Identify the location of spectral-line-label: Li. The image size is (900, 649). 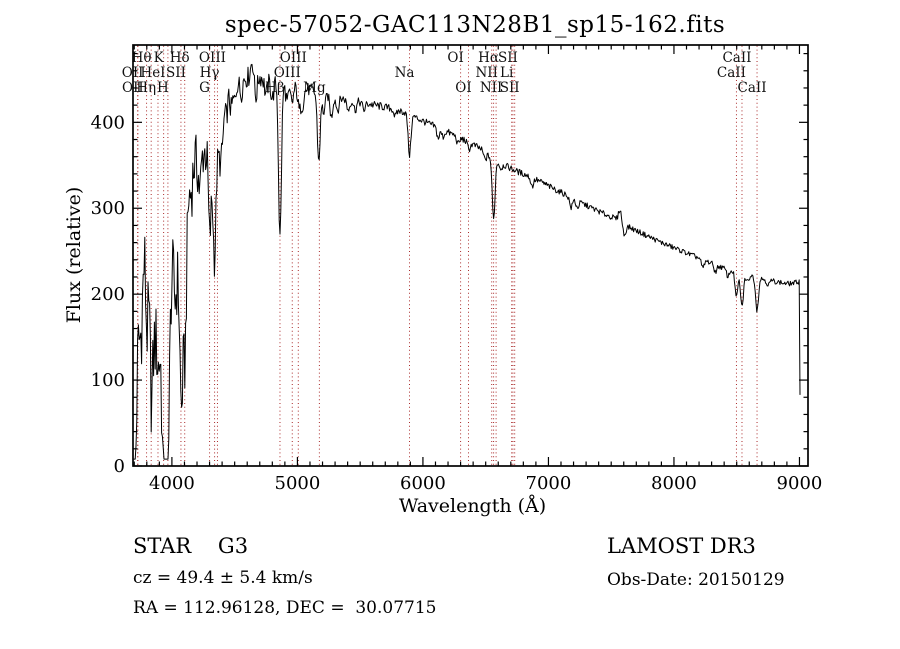
(507, 73).